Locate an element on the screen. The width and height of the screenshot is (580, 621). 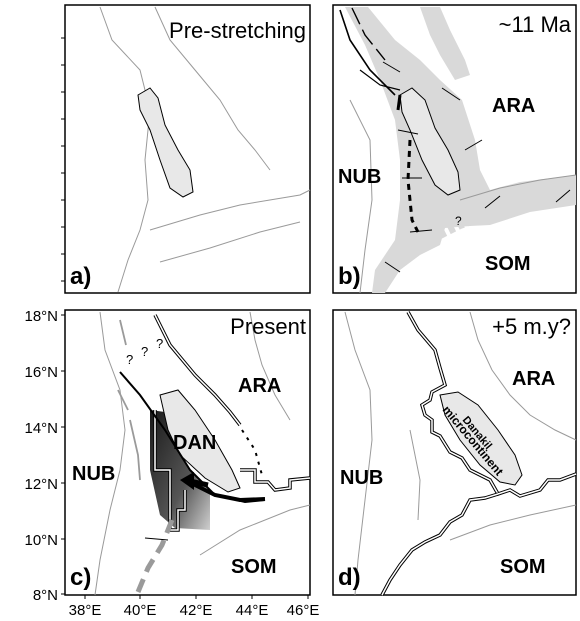
block-dan-c: DAN is located at coordinates (194, 443).